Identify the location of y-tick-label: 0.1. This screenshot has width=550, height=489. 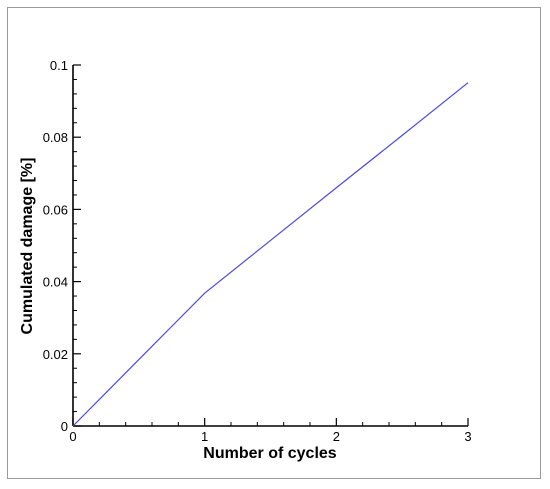
(59, 65).